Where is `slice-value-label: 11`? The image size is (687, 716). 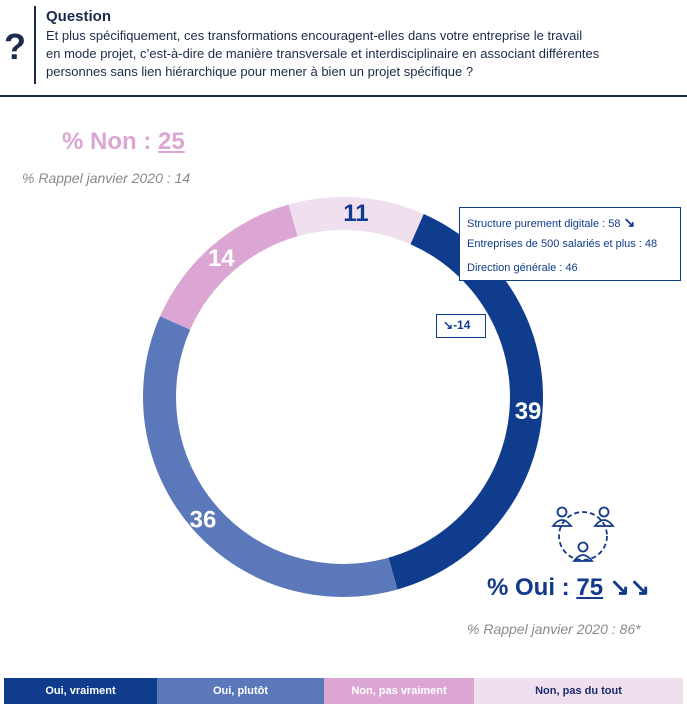 slice-value-label: 11 is located at coordinates (355, 213).